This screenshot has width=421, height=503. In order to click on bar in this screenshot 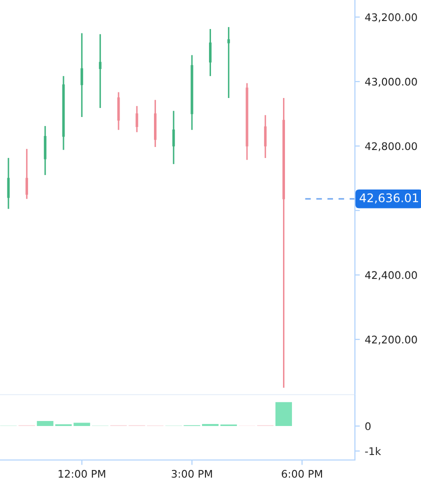, I will do `click(283, 414)`.